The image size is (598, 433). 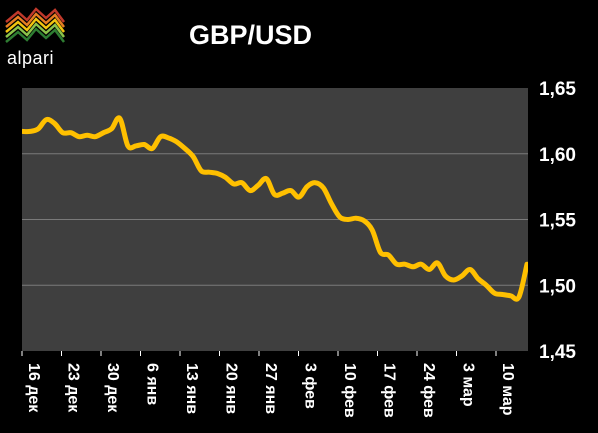 What do you see at coordinates (557, 89) in the screenshot?
I see `y-tick-label: 1,65` at bounding box center [557, 89].